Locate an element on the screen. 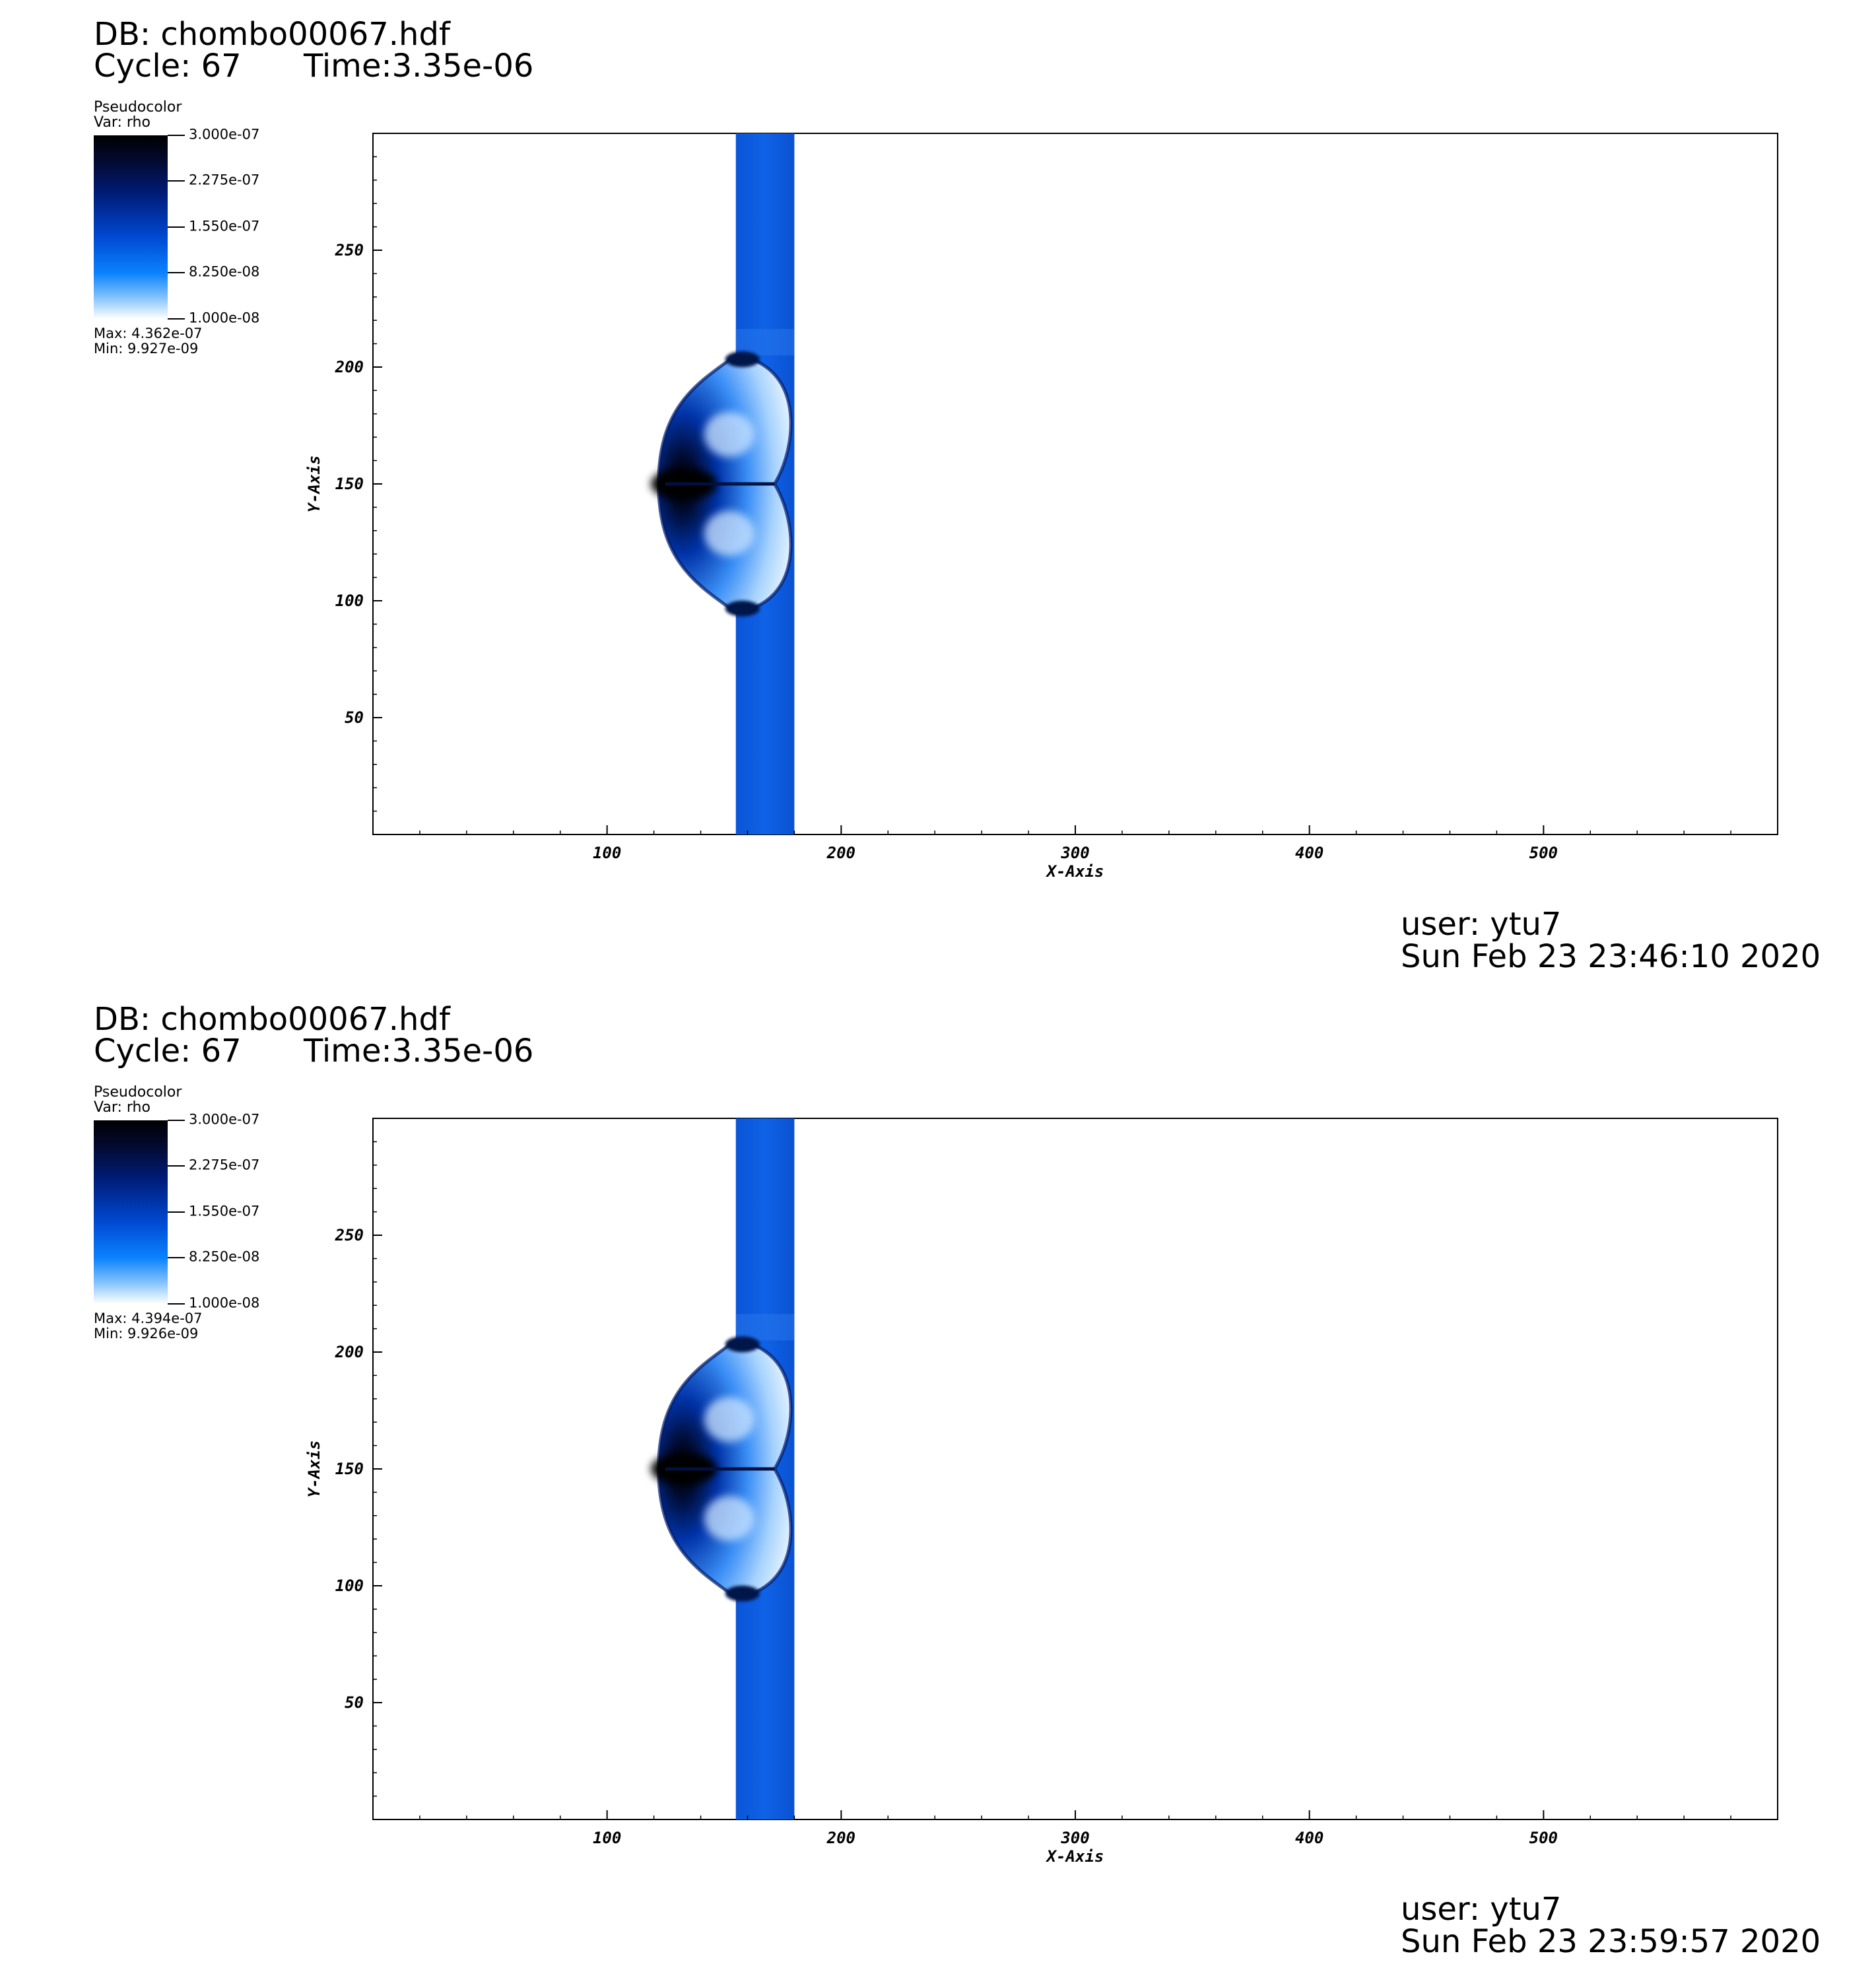  date-label: Sun Feb 23 23:59:57 2020 is located at coordinates (1611, 1942).